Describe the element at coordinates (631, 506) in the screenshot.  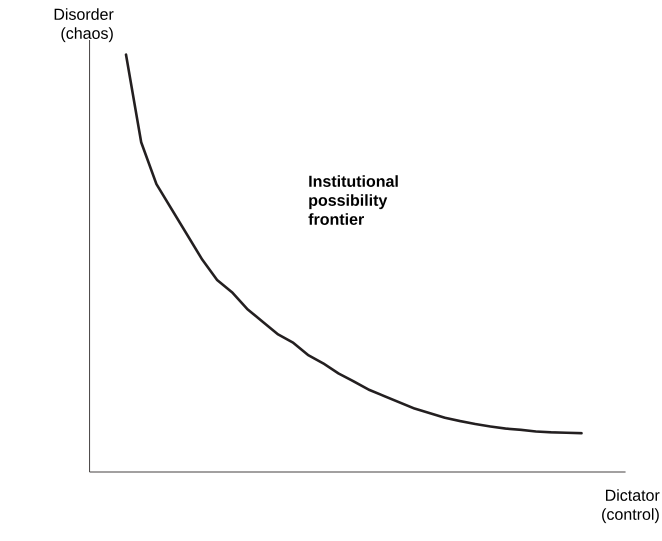
I see `x-axis-title: Dictator (control)` at that location.